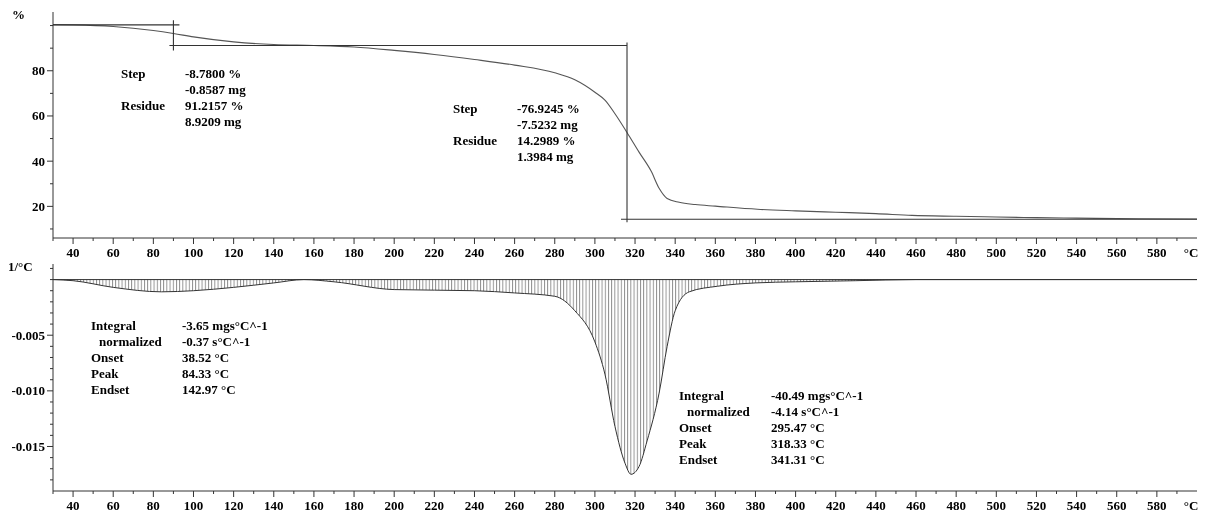 The height and width of the screenshot is (518, 1208). Describe the element at coordinates (18, 14) in the screenshot. I see `y-axis-title: %` at that location.